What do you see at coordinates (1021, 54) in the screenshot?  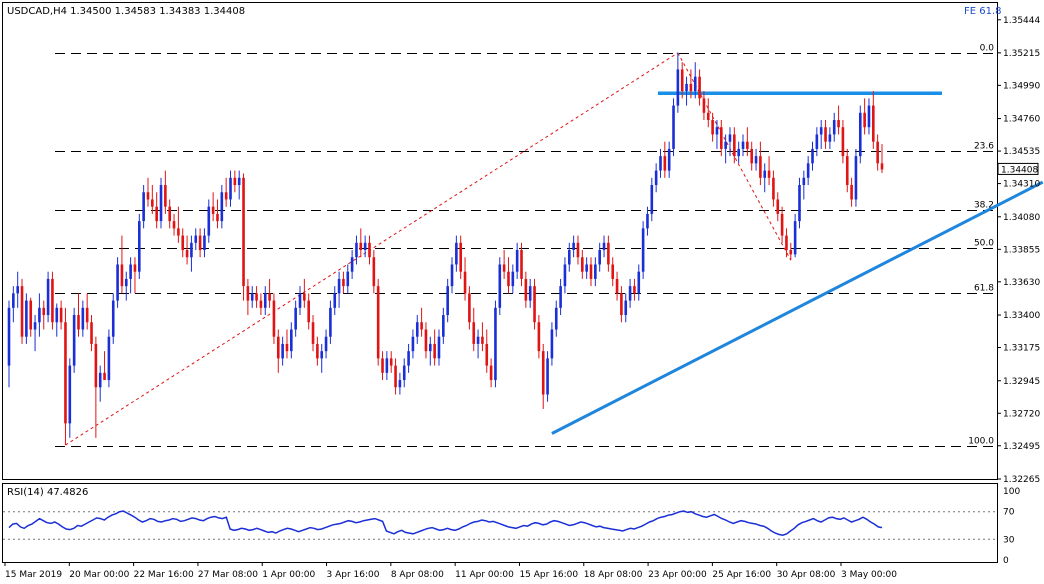 I see `price-tick-label: 1.35215` at bounding box center [1021, 54].